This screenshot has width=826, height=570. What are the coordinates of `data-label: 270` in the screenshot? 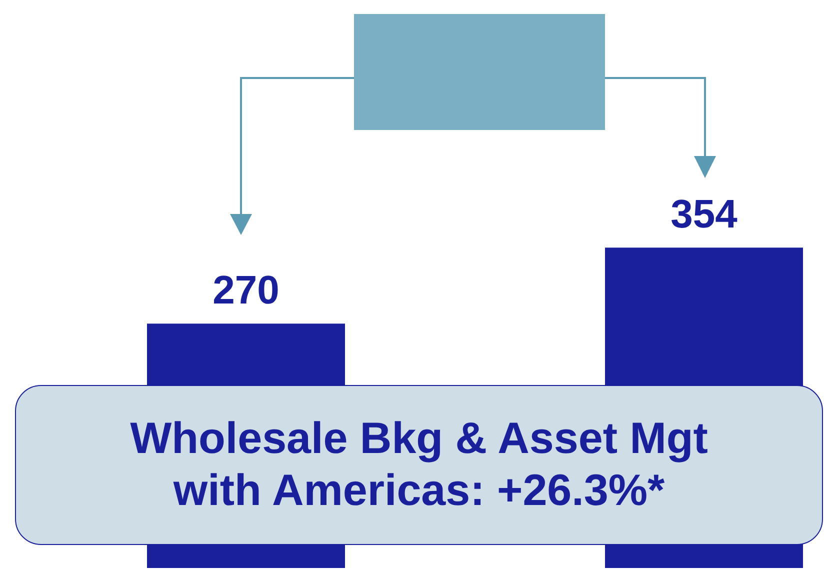 It's located at (246, 290).